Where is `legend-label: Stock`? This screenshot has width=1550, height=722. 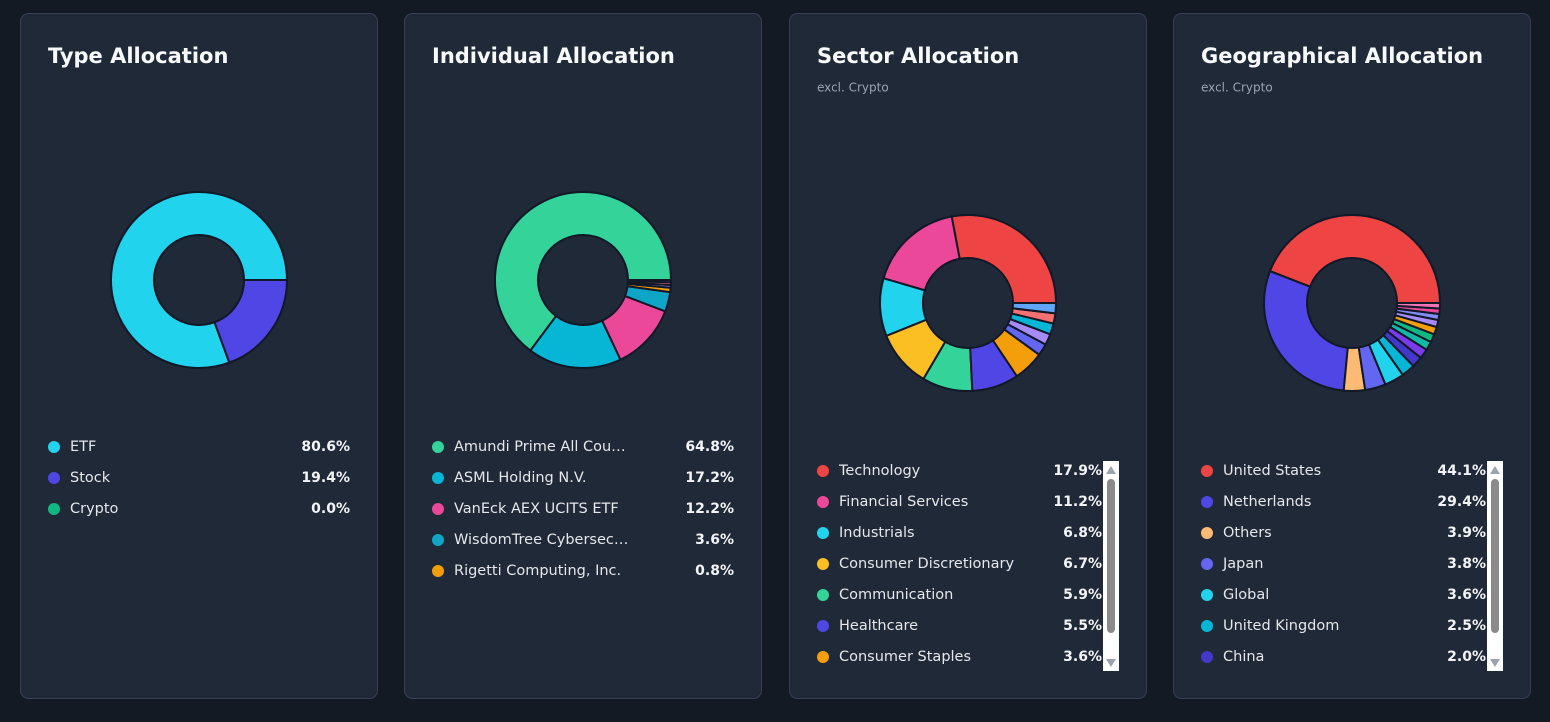 legend-label: Stock is located at coordinates (90, 478).